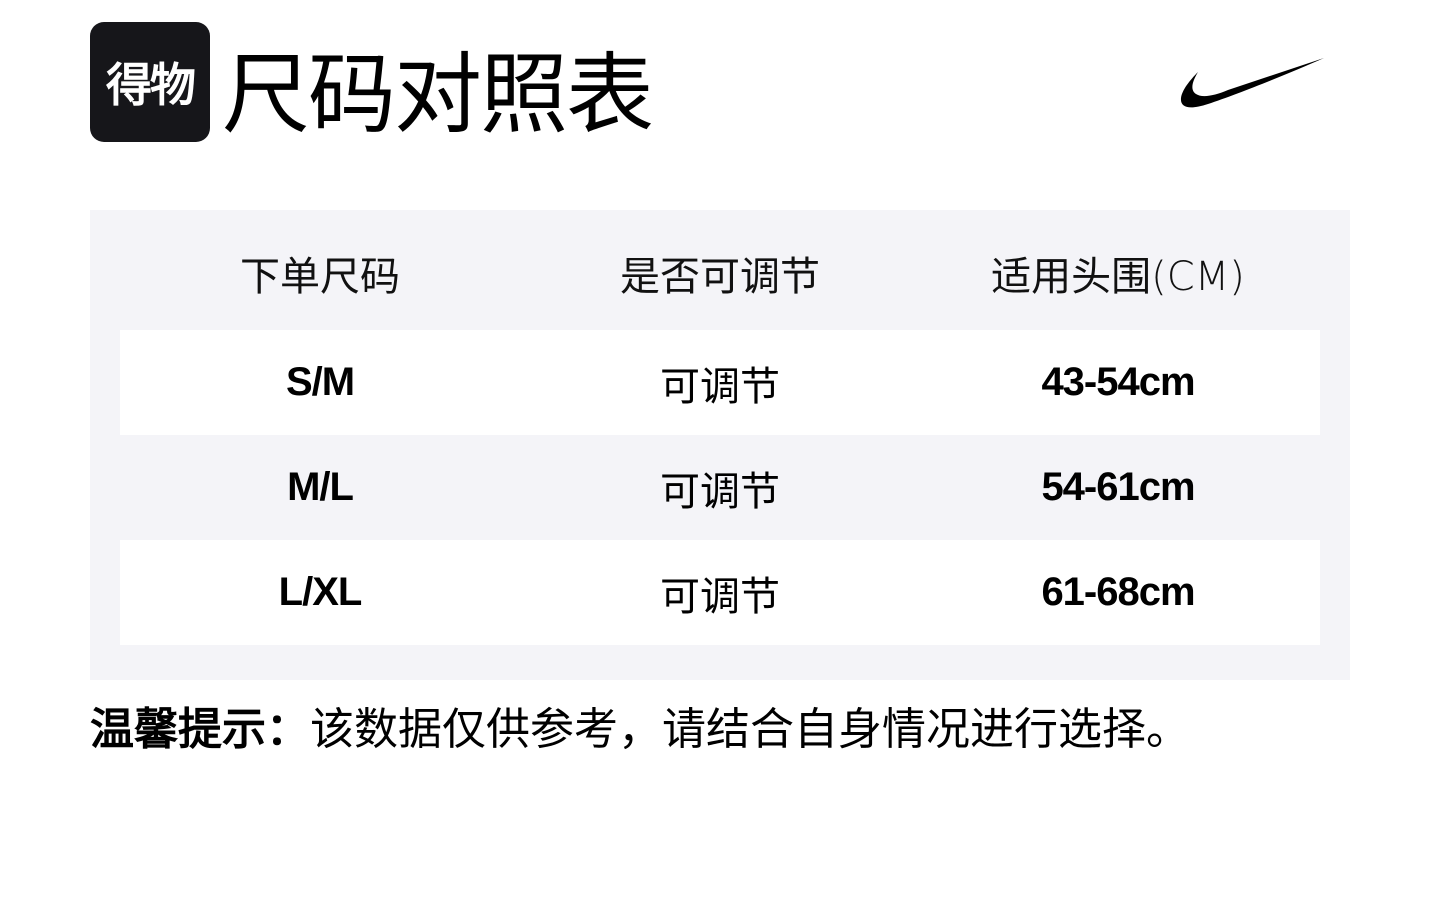 This screenshot has height=900, width=1440. What do you see at coordinates (1118, 382) in the screenshot?
I see `circumference-cell: 43-54cm` at bounding box center [1118, 382].